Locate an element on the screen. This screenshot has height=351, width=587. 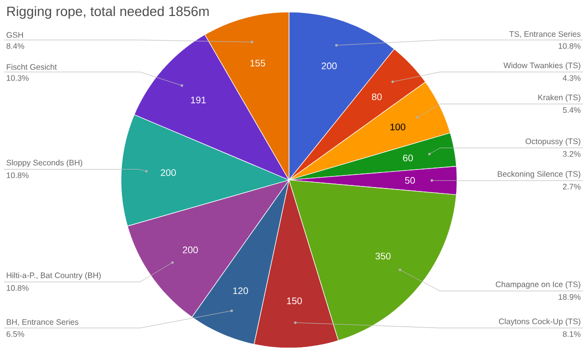
slice-label: Widow Twankies (TS) is located at coordinates (541, 66).